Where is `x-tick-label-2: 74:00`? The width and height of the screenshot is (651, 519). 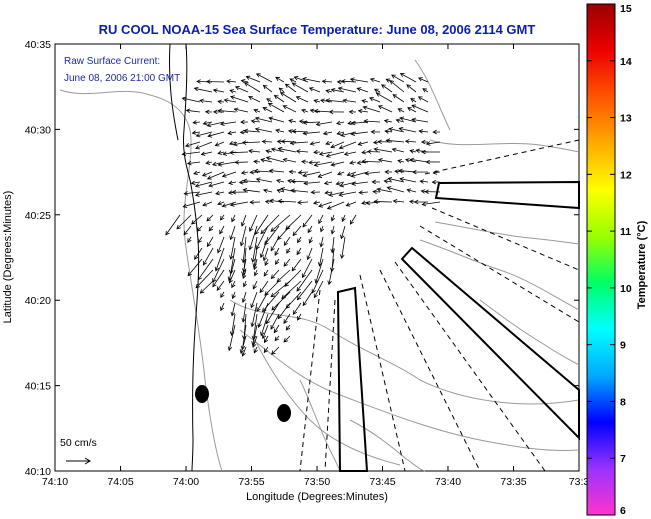 x-tick-label-2: 74:00 is located at coordinates (186, 482).